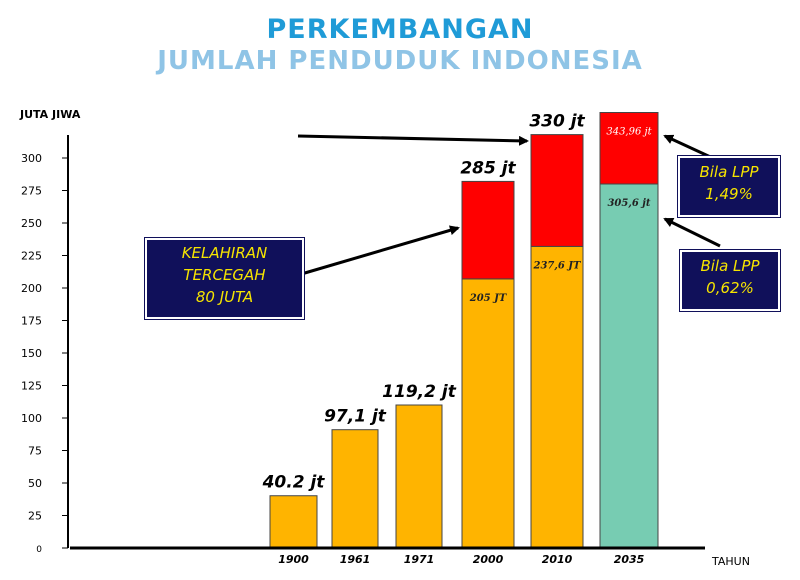  I want to click on y-tick-label: 250, so click(31, 223).